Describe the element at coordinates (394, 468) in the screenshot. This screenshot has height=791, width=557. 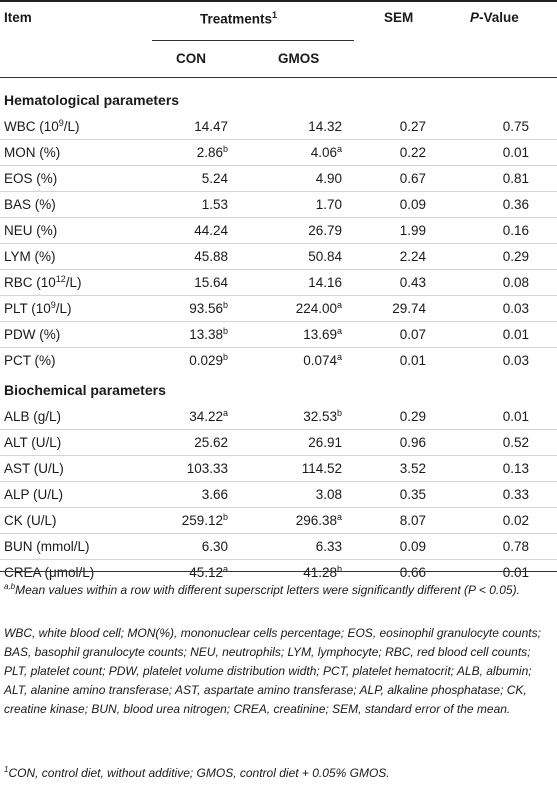
I see `cell-sem: 3.52` at that location.